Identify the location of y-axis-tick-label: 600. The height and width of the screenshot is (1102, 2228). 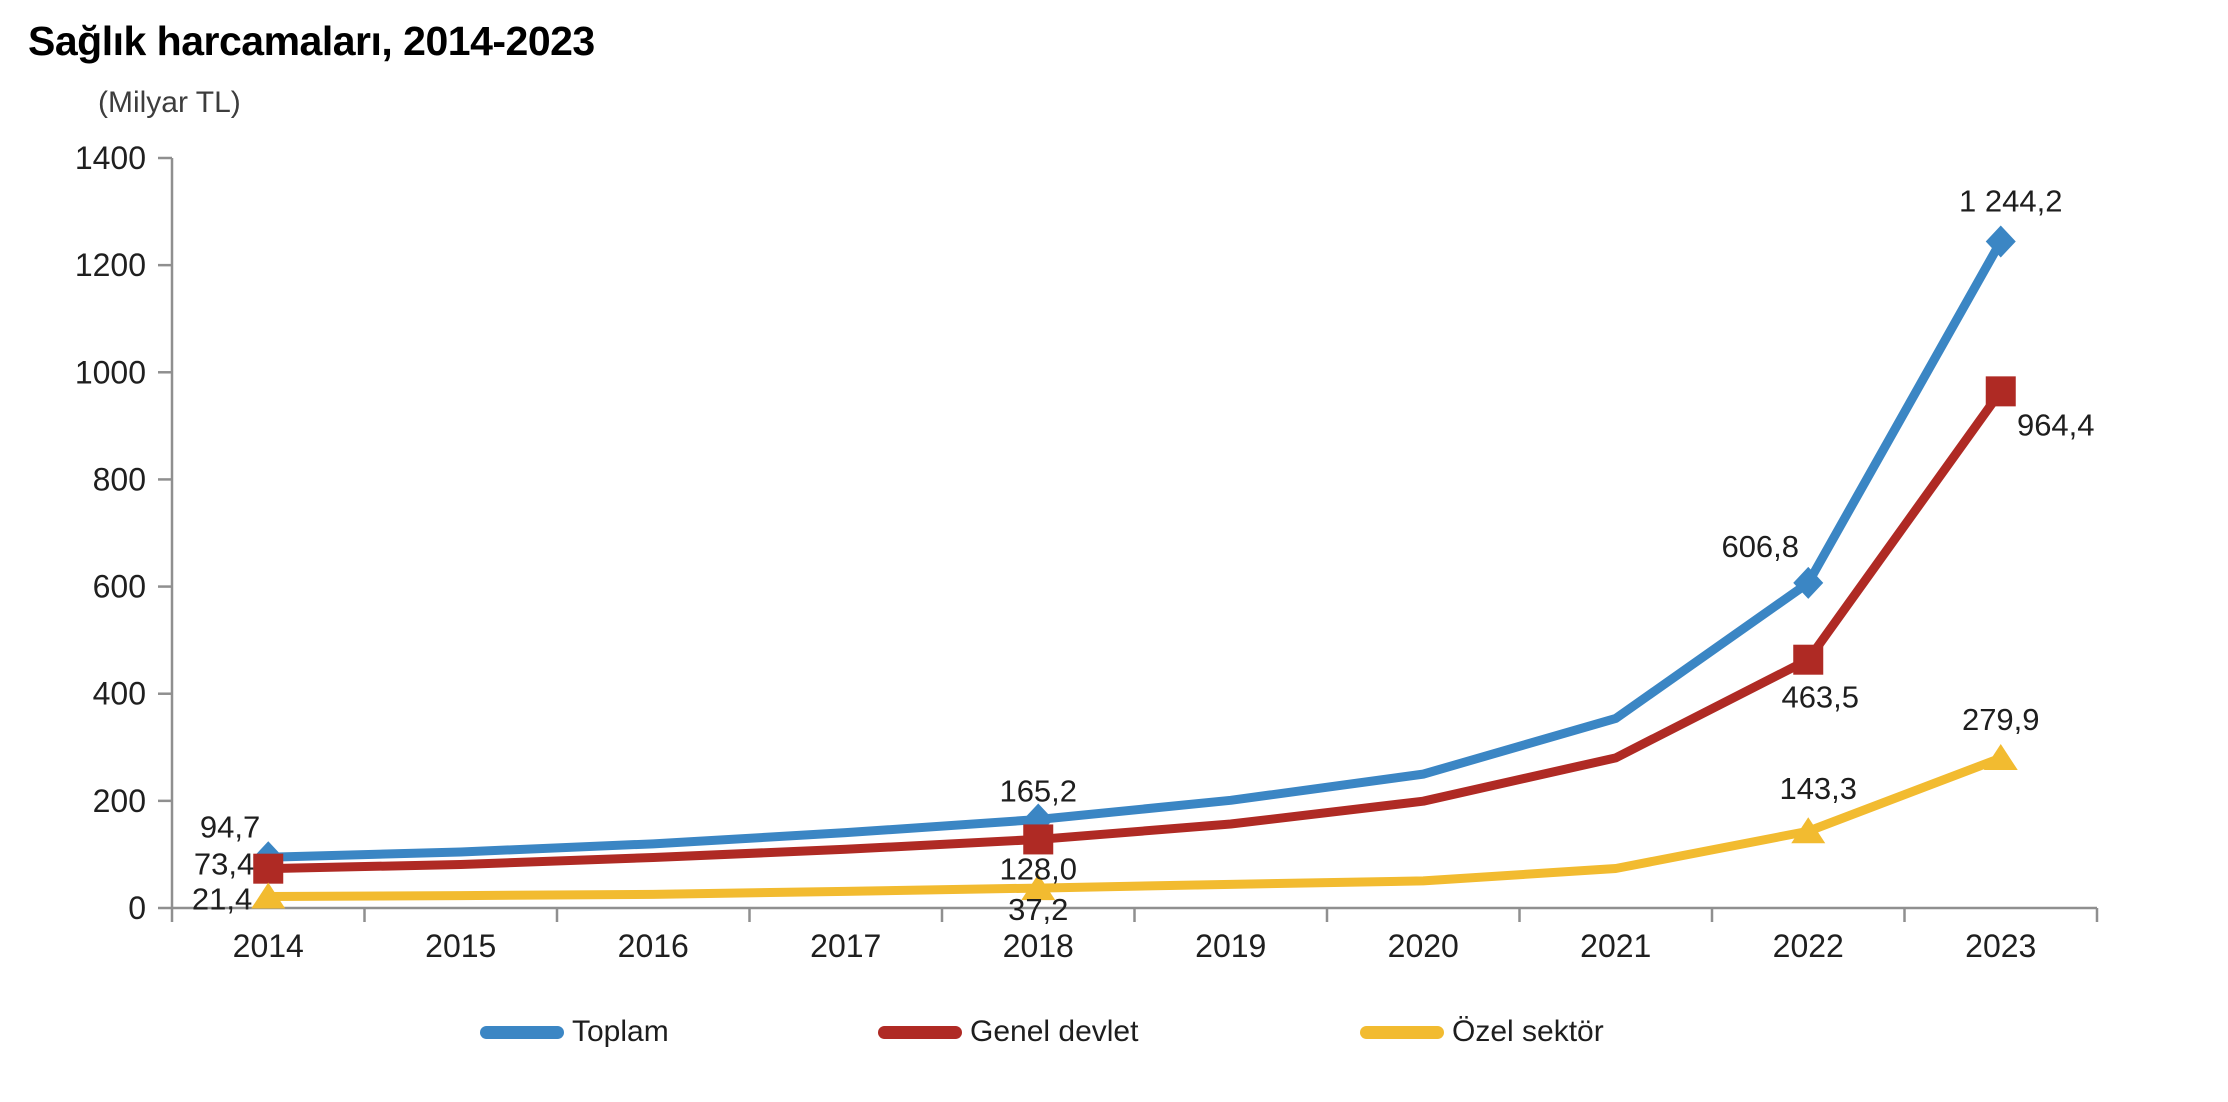
(119, 587).